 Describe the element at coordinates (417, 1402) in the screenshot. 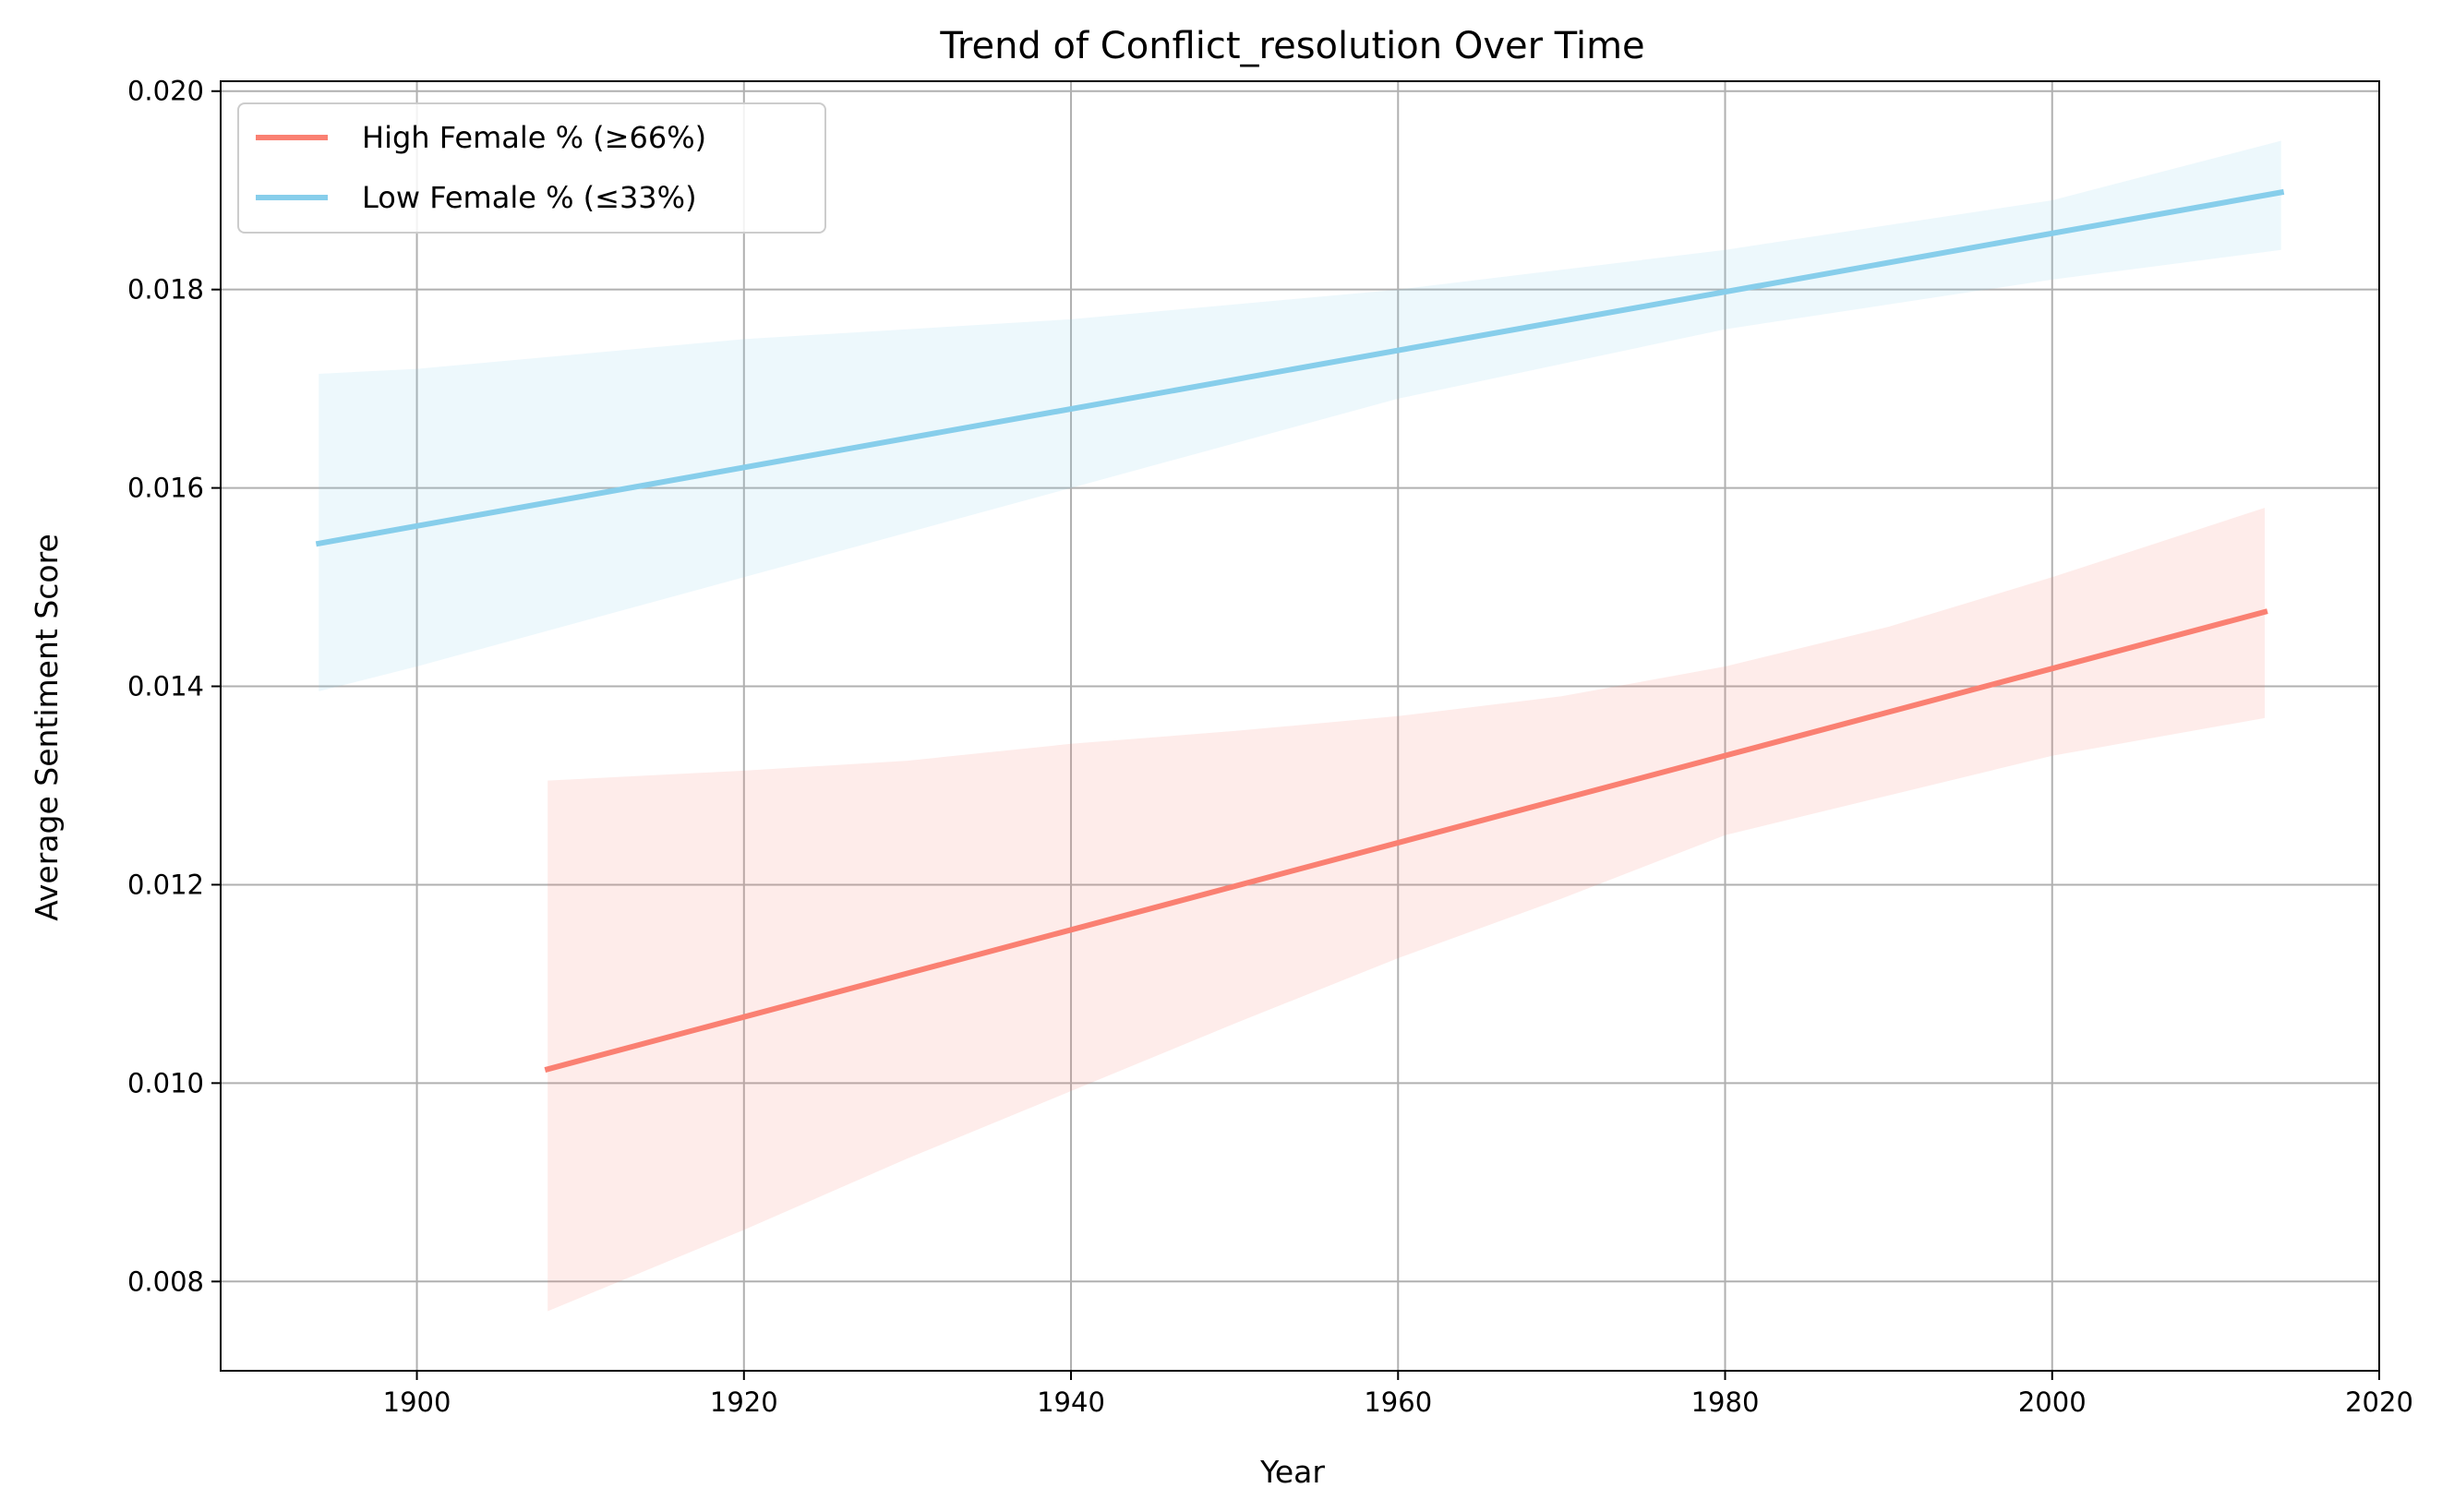

I see `x-tick-label: 1900` at that location.